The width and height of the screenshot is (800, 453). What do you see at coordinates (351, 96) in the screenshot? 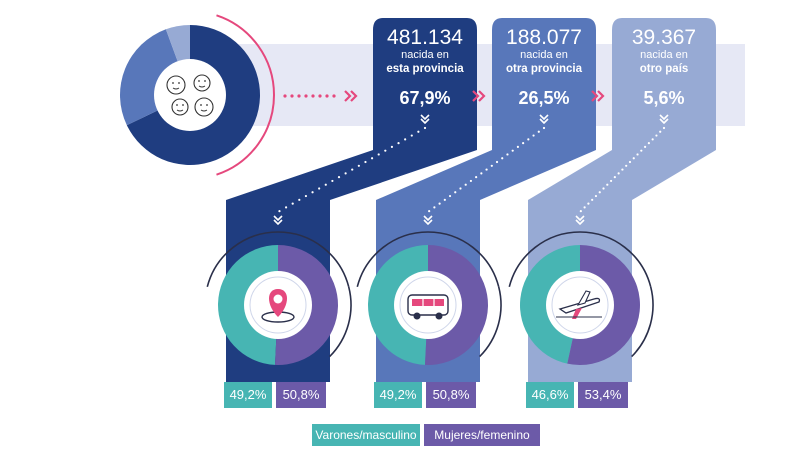
I see `pie-connector-arrow` at bounding box center [351, 96].